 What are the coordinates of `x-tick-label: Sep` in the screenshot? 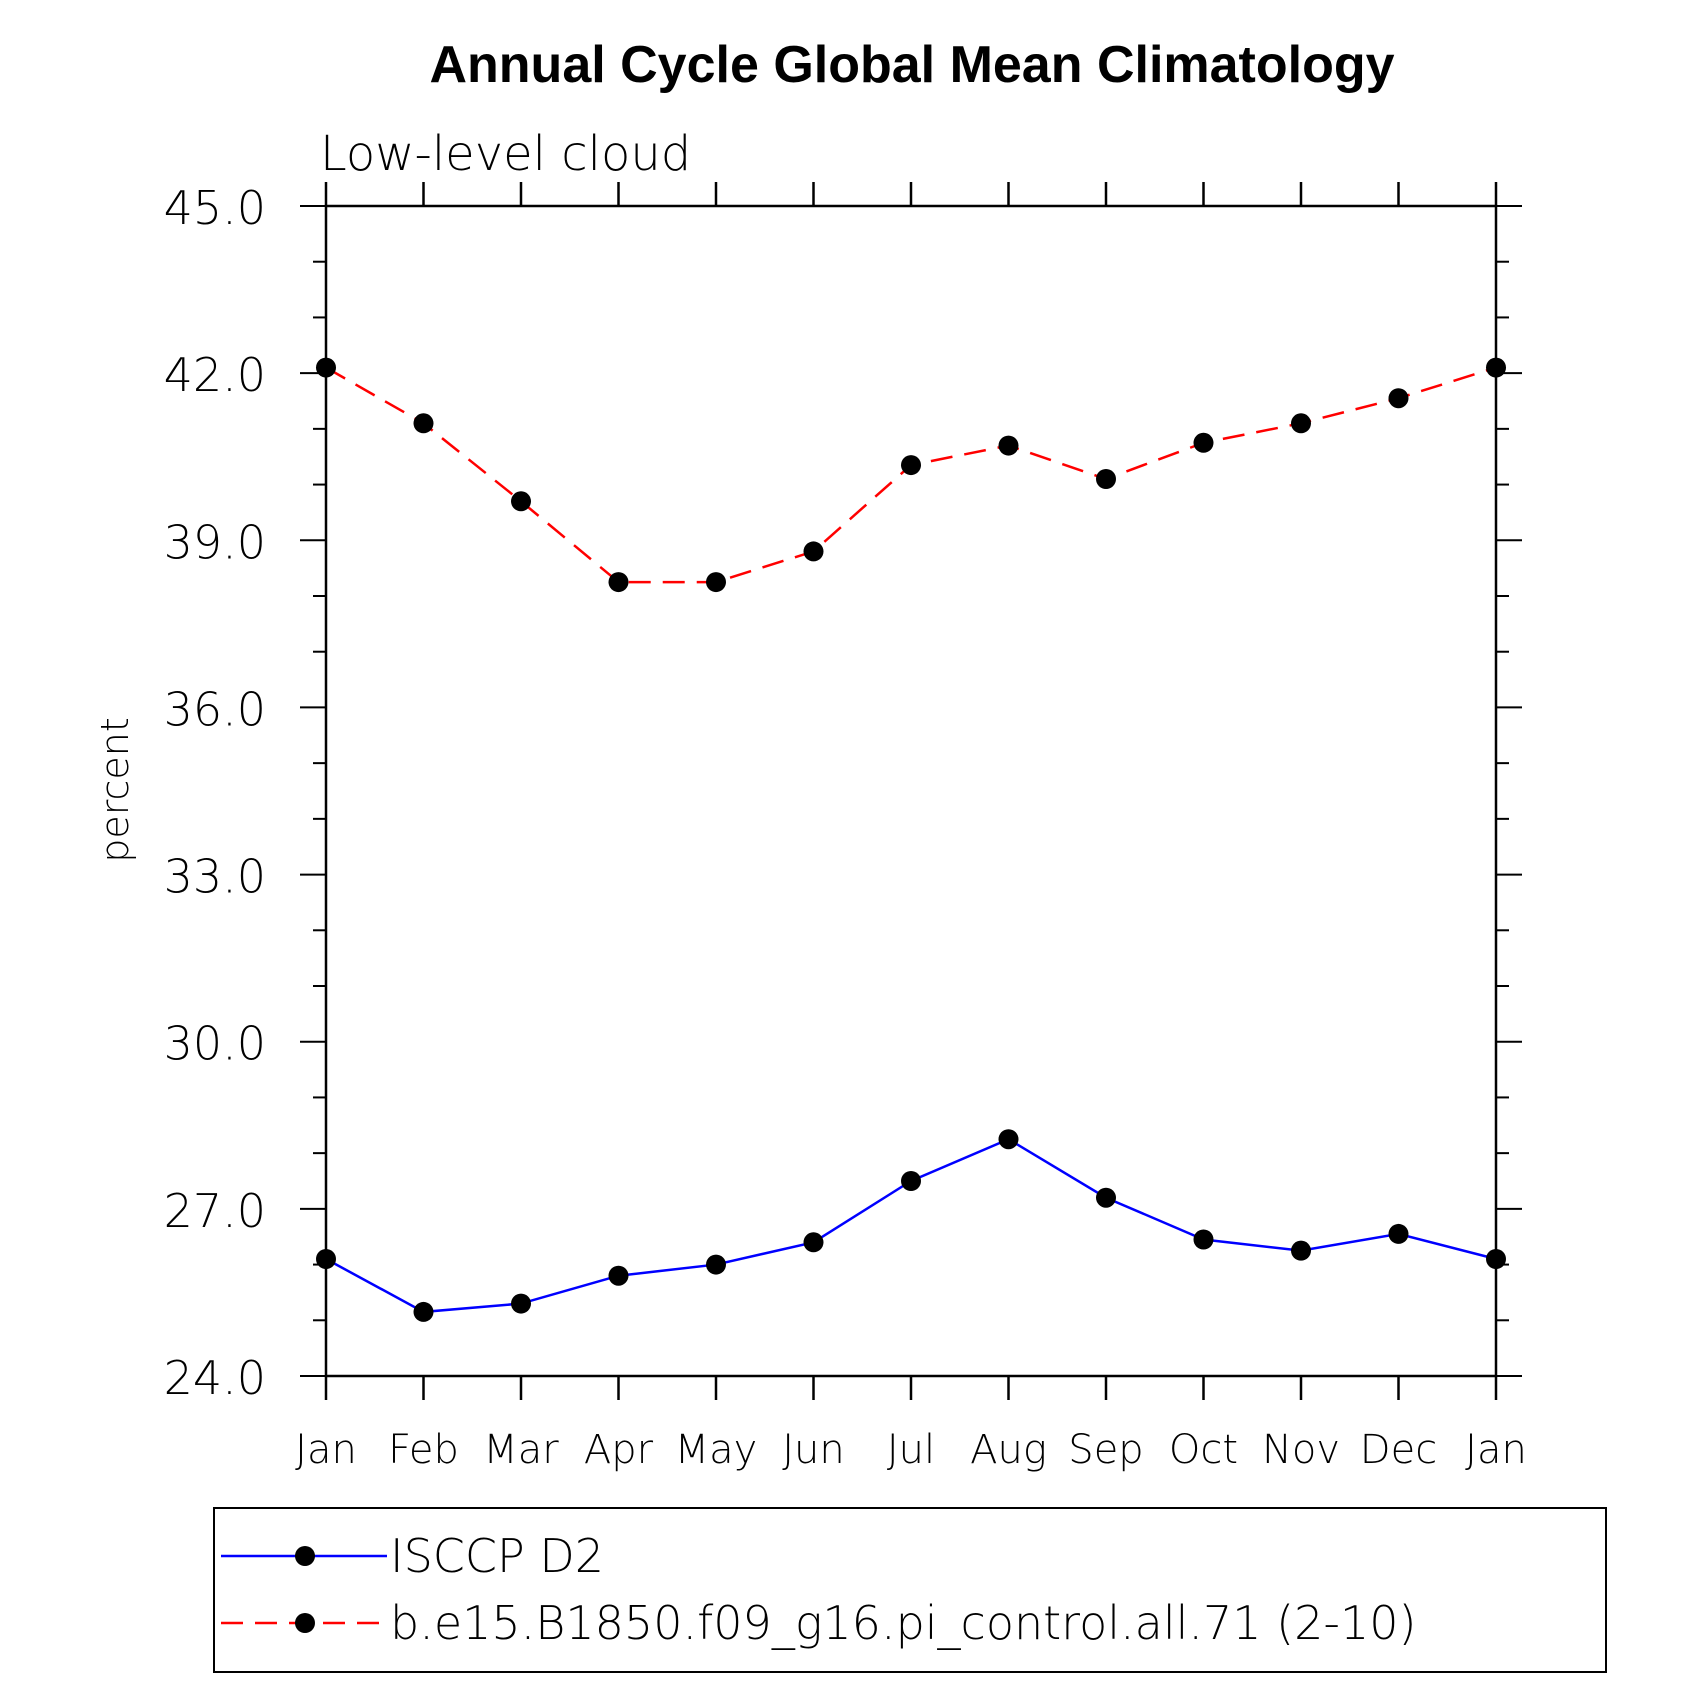 It's located at (1105, 1450).